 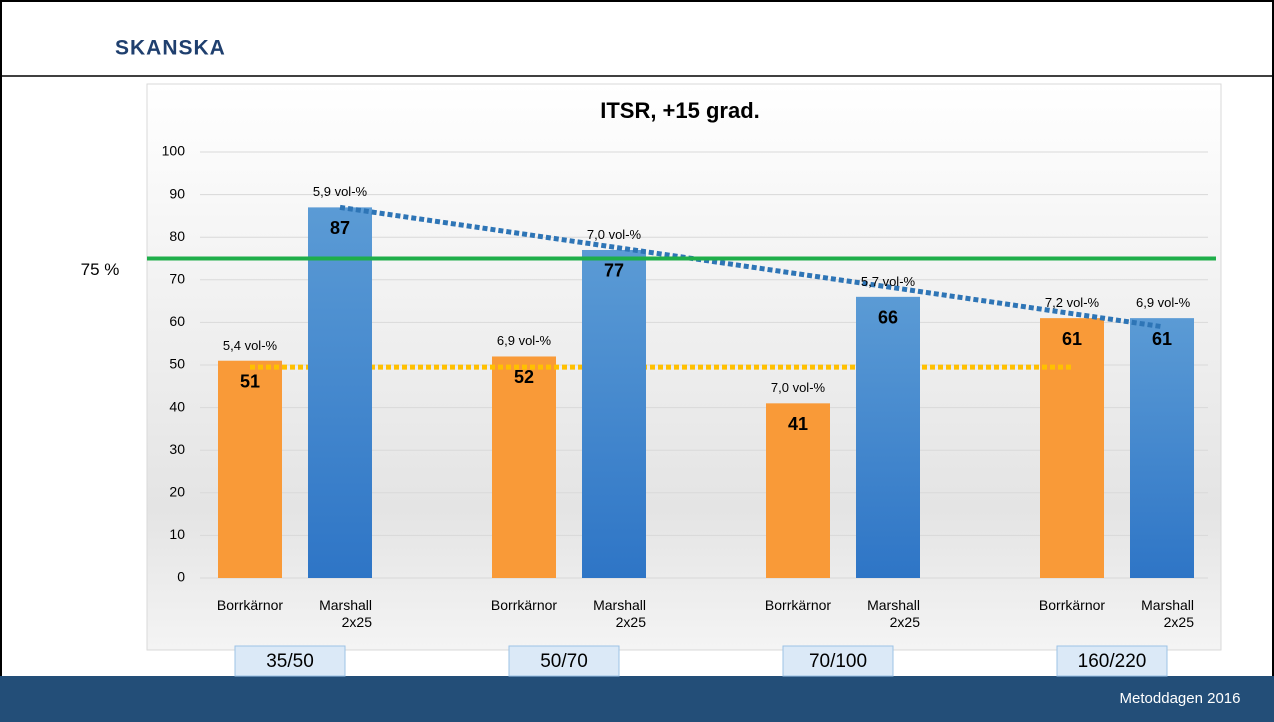 What do you see at coordinates (250, 381) in the screenshot?
I see `value-label: 51` at bounding box center [250, 381].